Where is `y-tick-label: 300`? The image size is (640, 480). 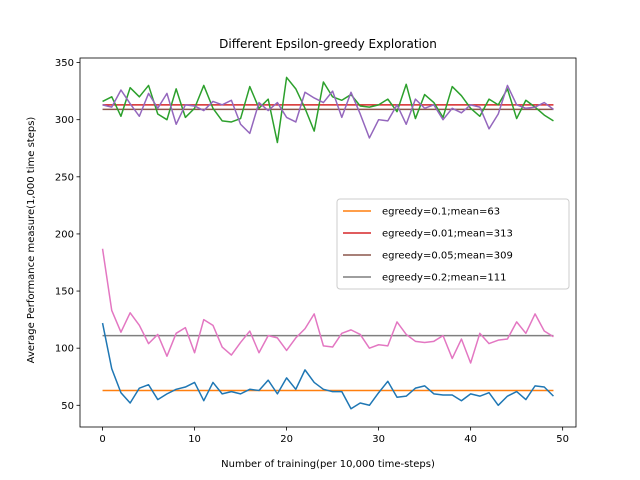 y-tick-label: 300 is located at coordinates (64, 120).